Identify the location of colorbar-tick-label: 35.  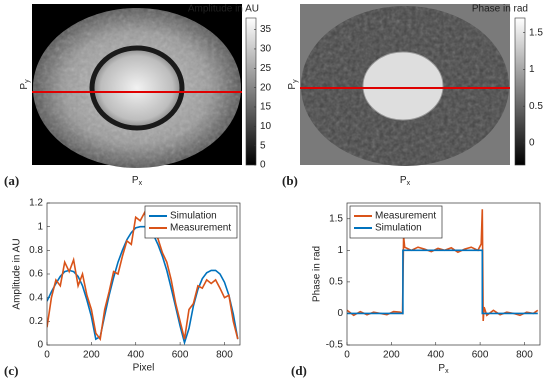
(266, 29).